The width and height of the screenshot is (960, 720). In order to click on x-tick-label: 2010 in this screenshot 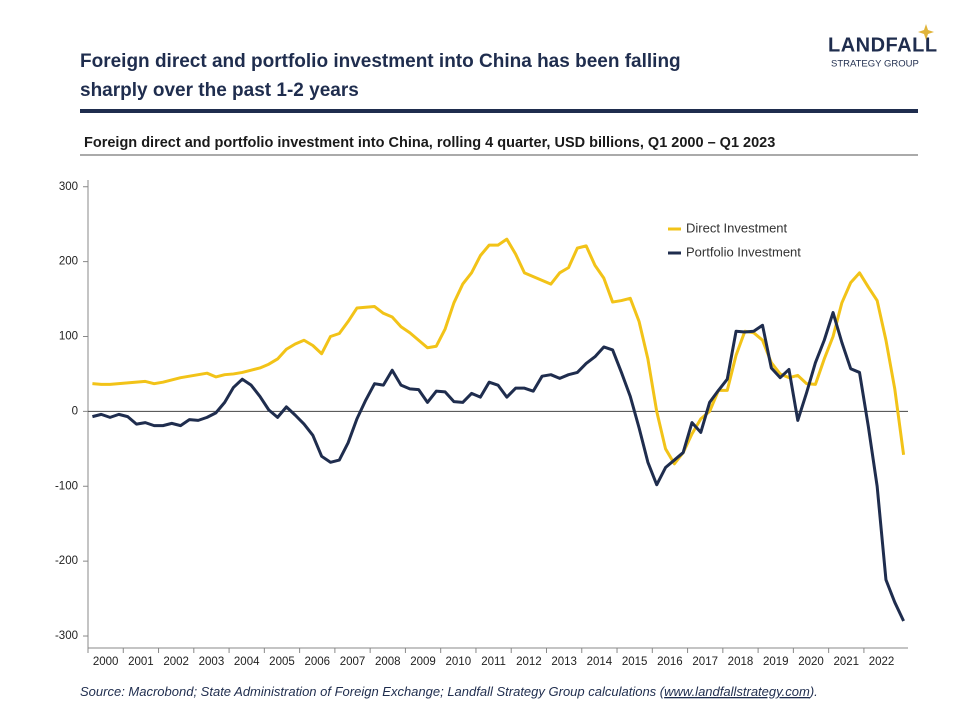, I will do `click(459, 662)`.